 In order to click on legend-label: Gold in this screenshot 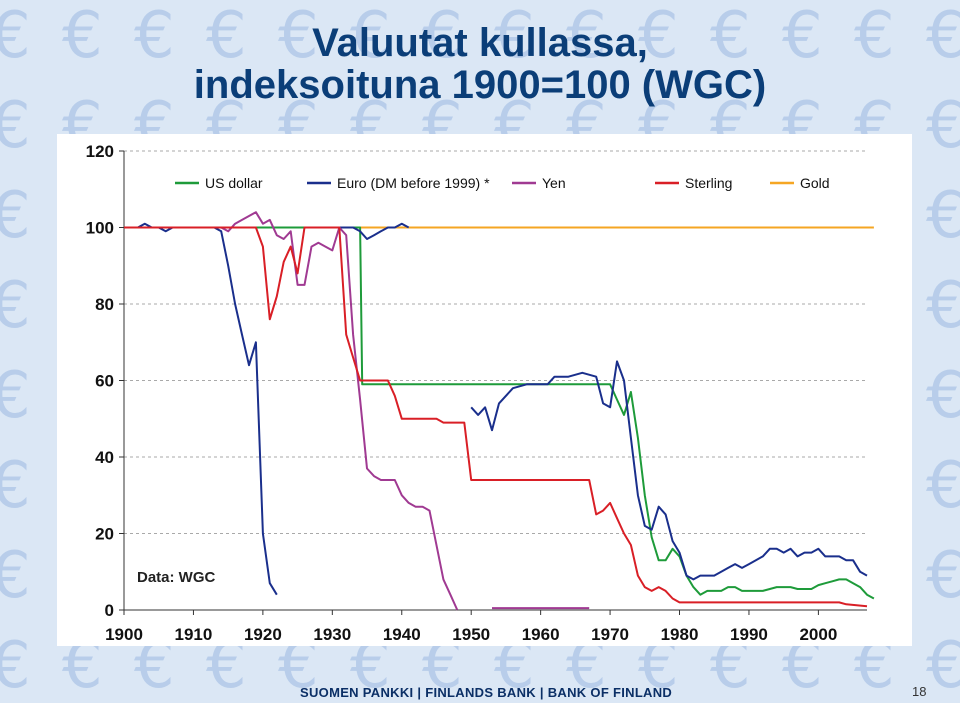, I will do `click(815, 183)`.